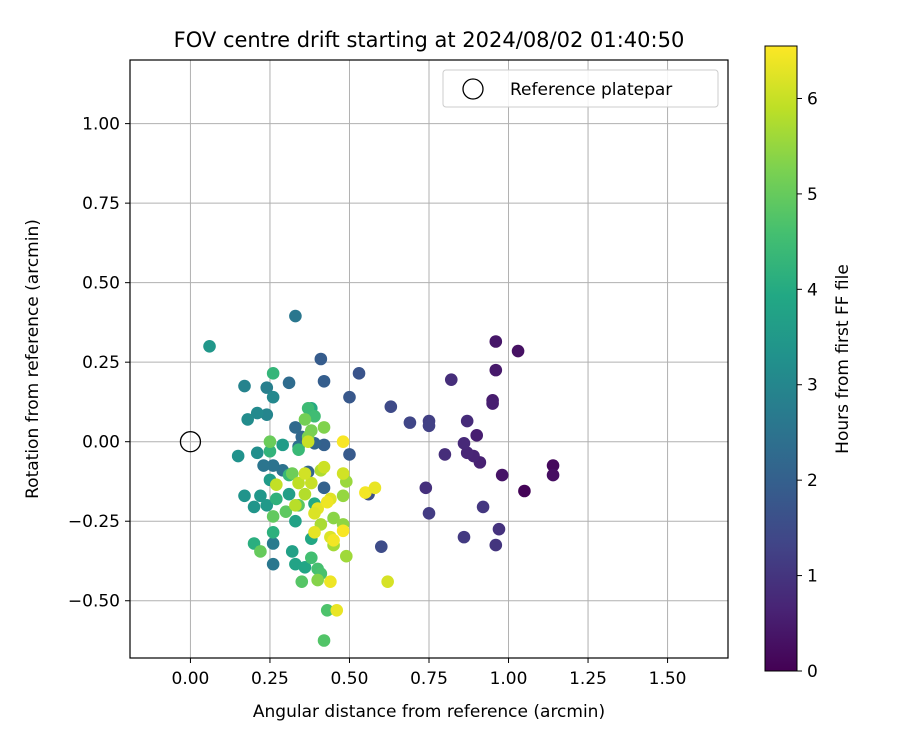 The image size is (900, 750). I want to click on y-tick-label: 0.50, so click(101, 284).